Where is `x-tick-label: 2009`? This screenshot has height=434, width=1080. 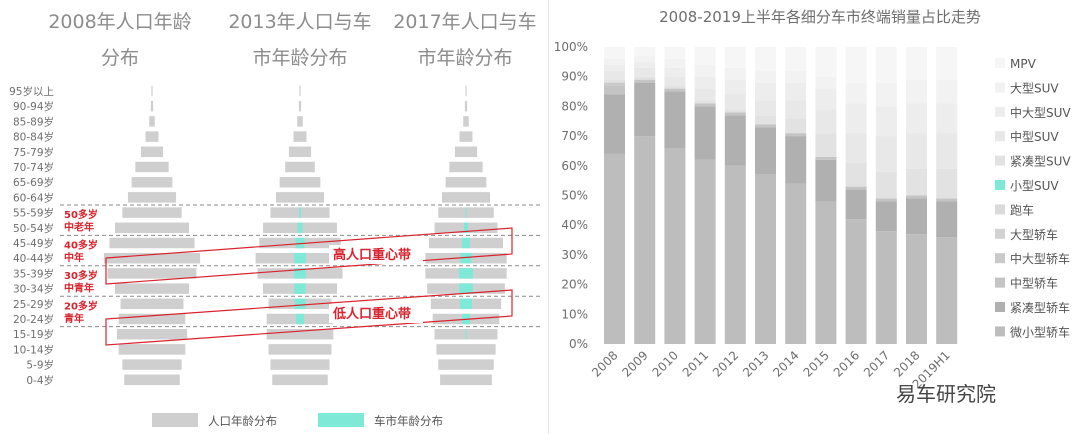 x-tick-label: 2009 is located at coordinates (634, 363).